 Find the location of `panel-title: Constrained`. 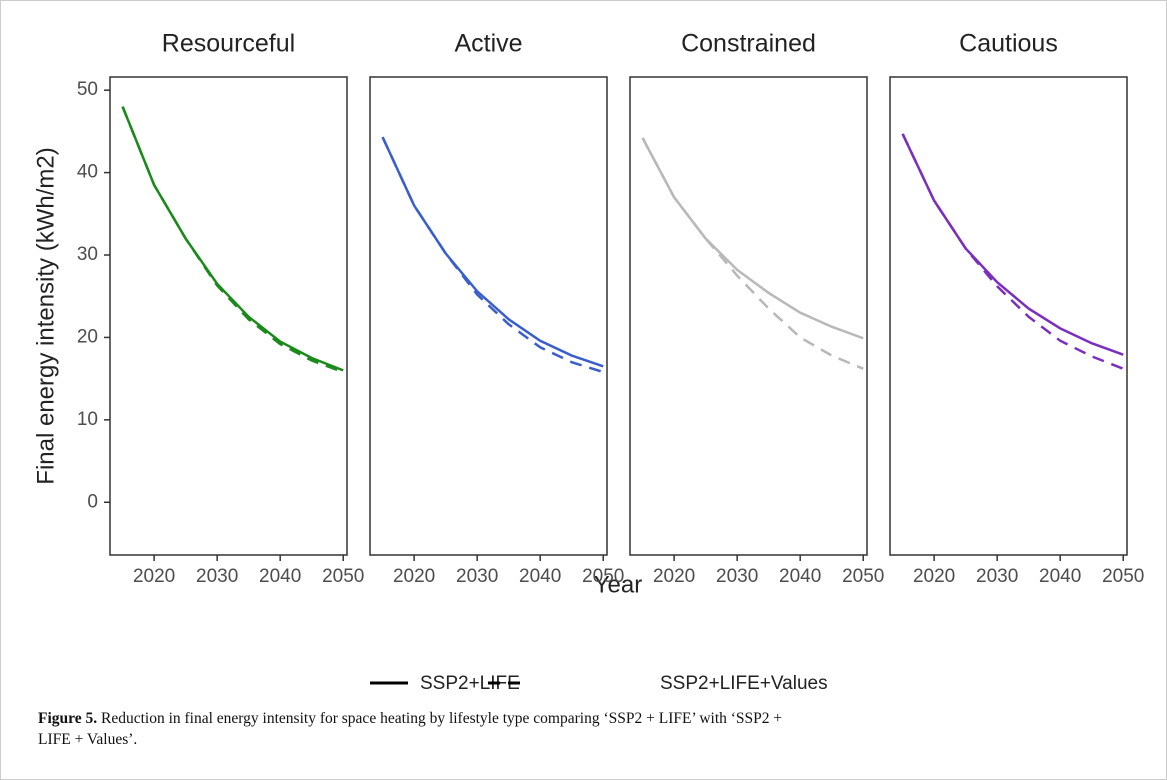

panel-title: Constrained is located at coordinates (748, 44).